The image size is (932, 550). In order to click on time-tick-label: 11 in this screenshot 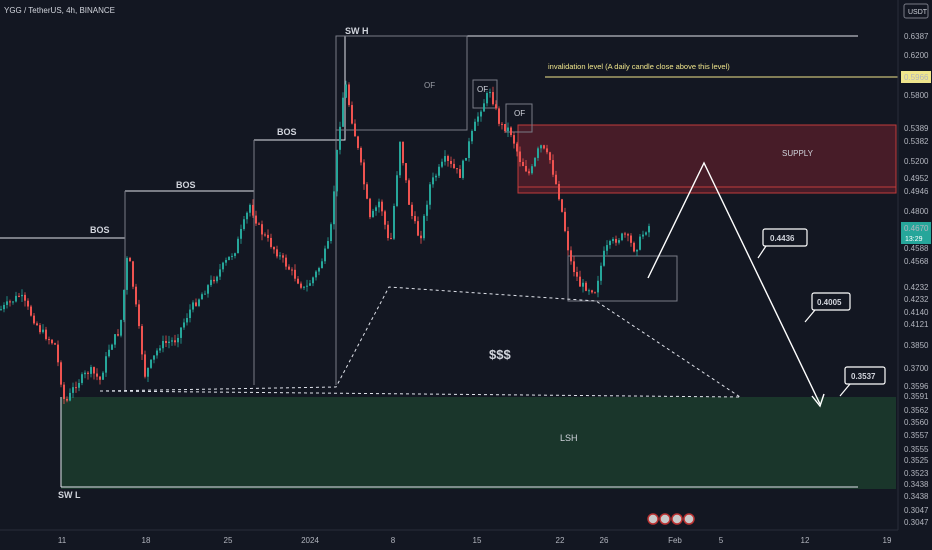, I will do `click(62, 540)`.